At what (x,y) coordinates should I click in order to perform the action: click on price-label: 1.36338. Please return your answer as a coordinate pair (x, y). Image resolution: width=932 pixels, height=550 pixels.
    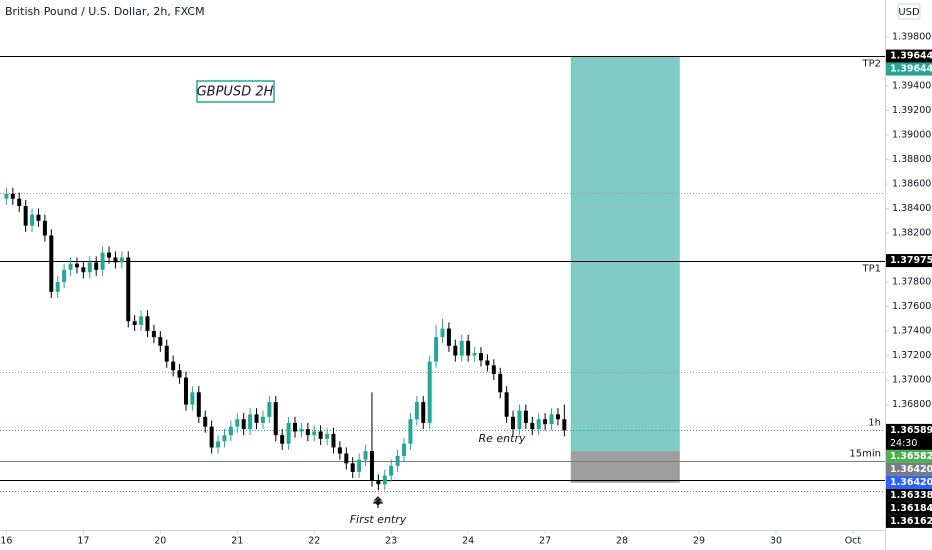
    Looking at the image, I should click on (911, 495).